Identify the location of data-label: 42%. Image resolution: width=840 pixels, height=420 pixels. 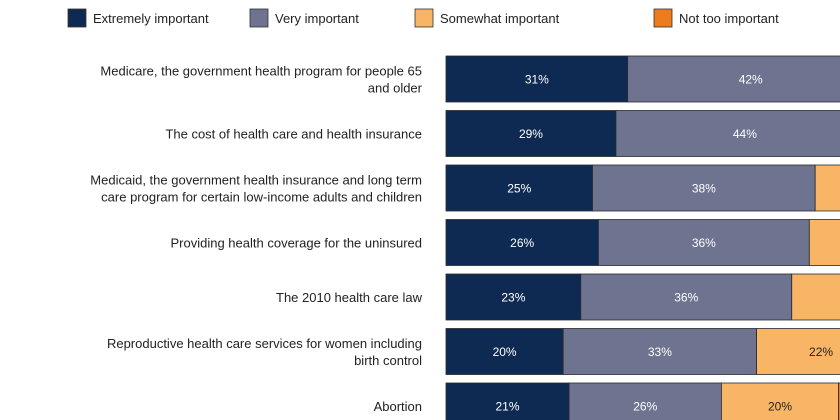
(751, 80).